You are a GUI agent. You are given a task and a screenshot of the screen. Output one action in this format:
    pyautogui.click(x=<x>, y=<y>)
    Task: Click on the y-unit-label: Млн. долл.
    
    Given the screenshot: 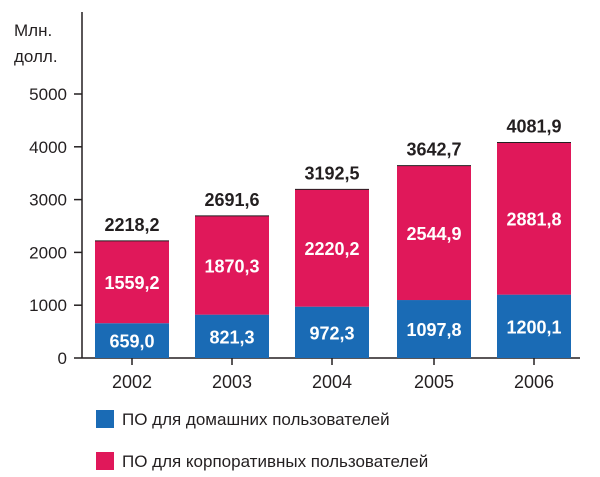 What is the action you would take?
    pyautogui.click(x=36, y=43)
    